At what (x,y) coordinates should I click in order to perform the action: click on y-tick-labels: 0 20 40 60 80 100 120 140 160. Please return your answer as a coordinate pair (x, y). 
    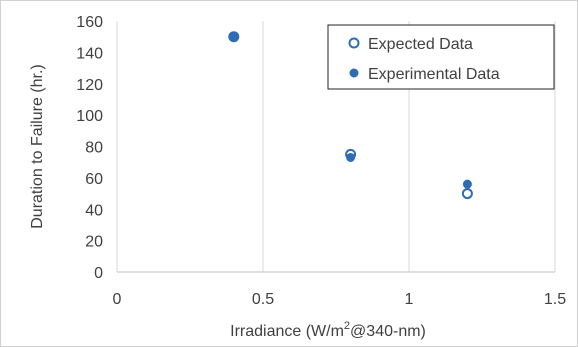
    Looking at the image, I should click on (89, 148).